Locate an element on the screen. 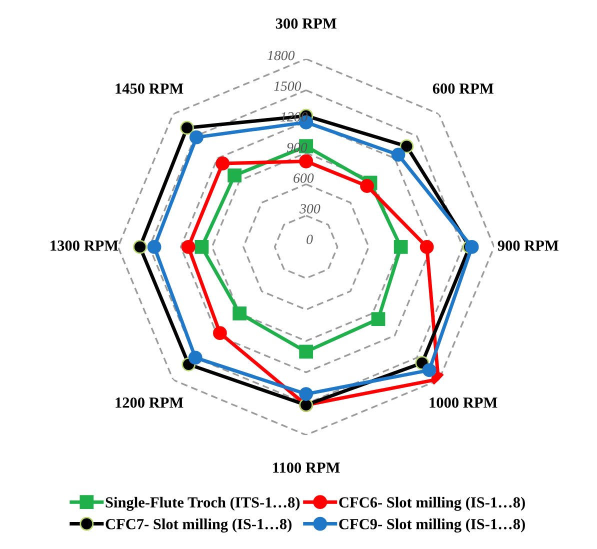 Image resolution: width=597 pixels, height=549 pixels. y-tick-label: 300 is located at coordinates (310, 209).